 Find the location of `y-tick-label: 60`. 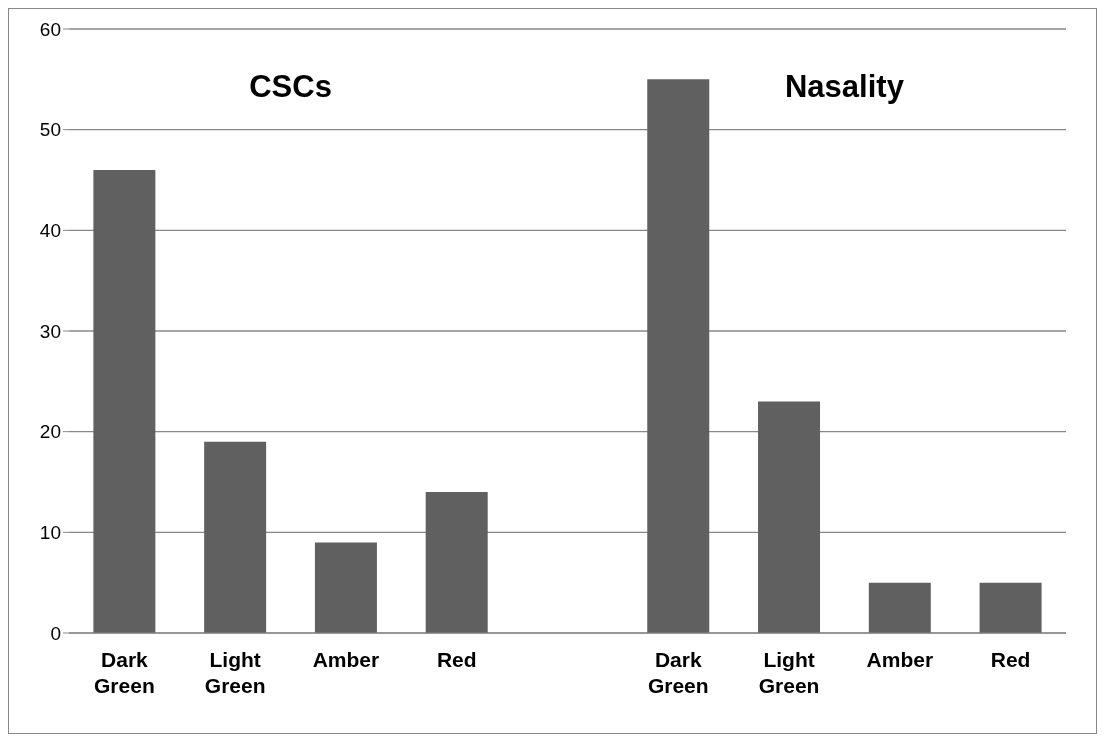

y-tick-label: 60 is located at coordinates (50, 29).